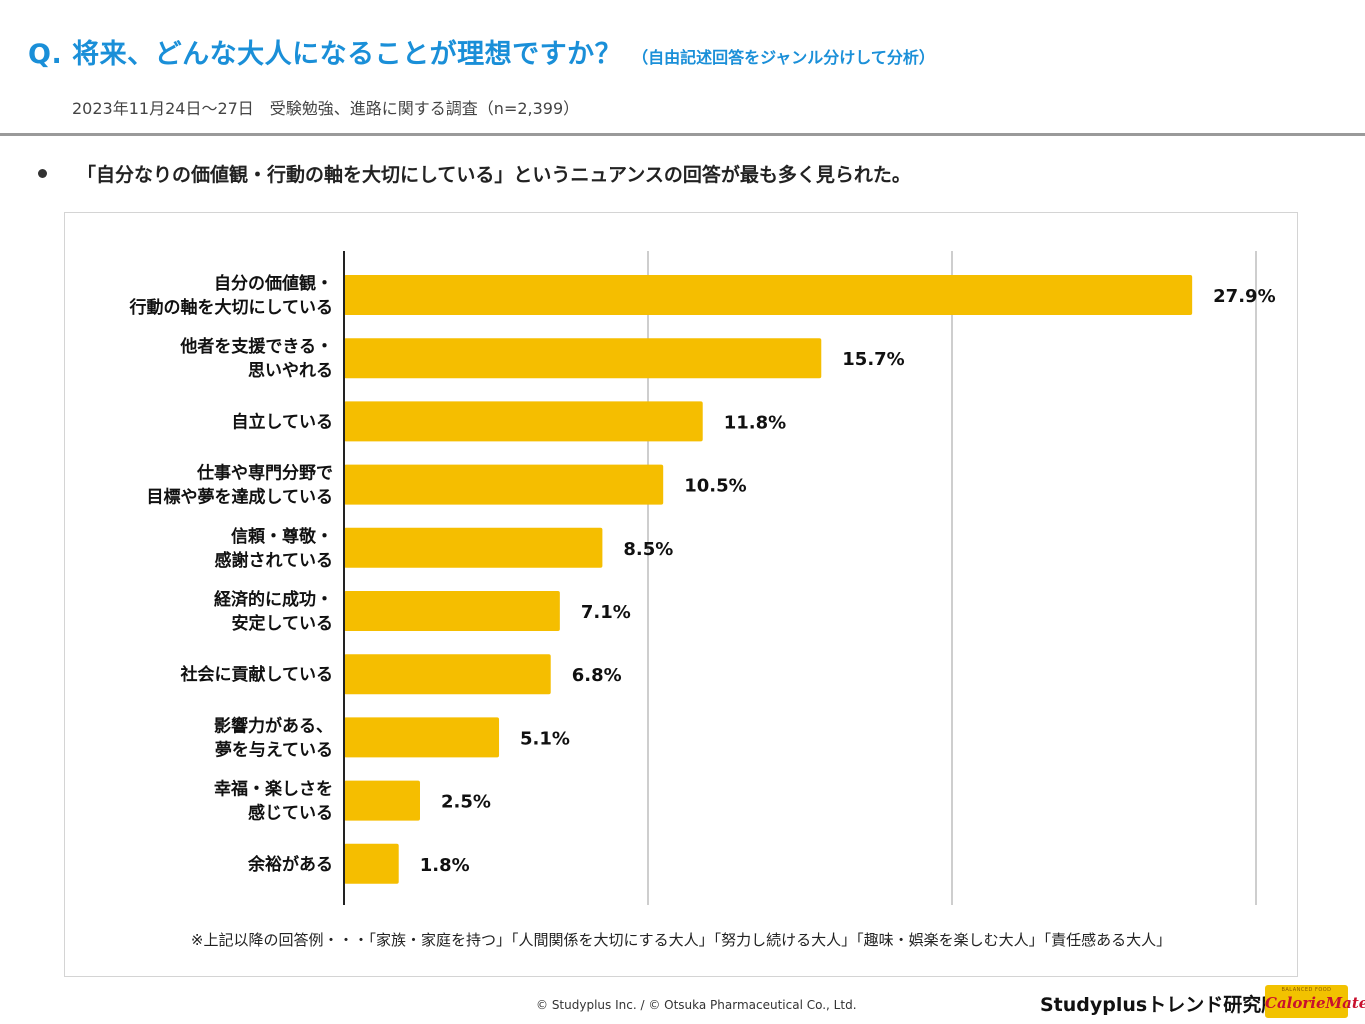 This screenshot has width=1365, height=1024. I want to click on category-label-6-0: 社会に貢献している, so click(257, 674).